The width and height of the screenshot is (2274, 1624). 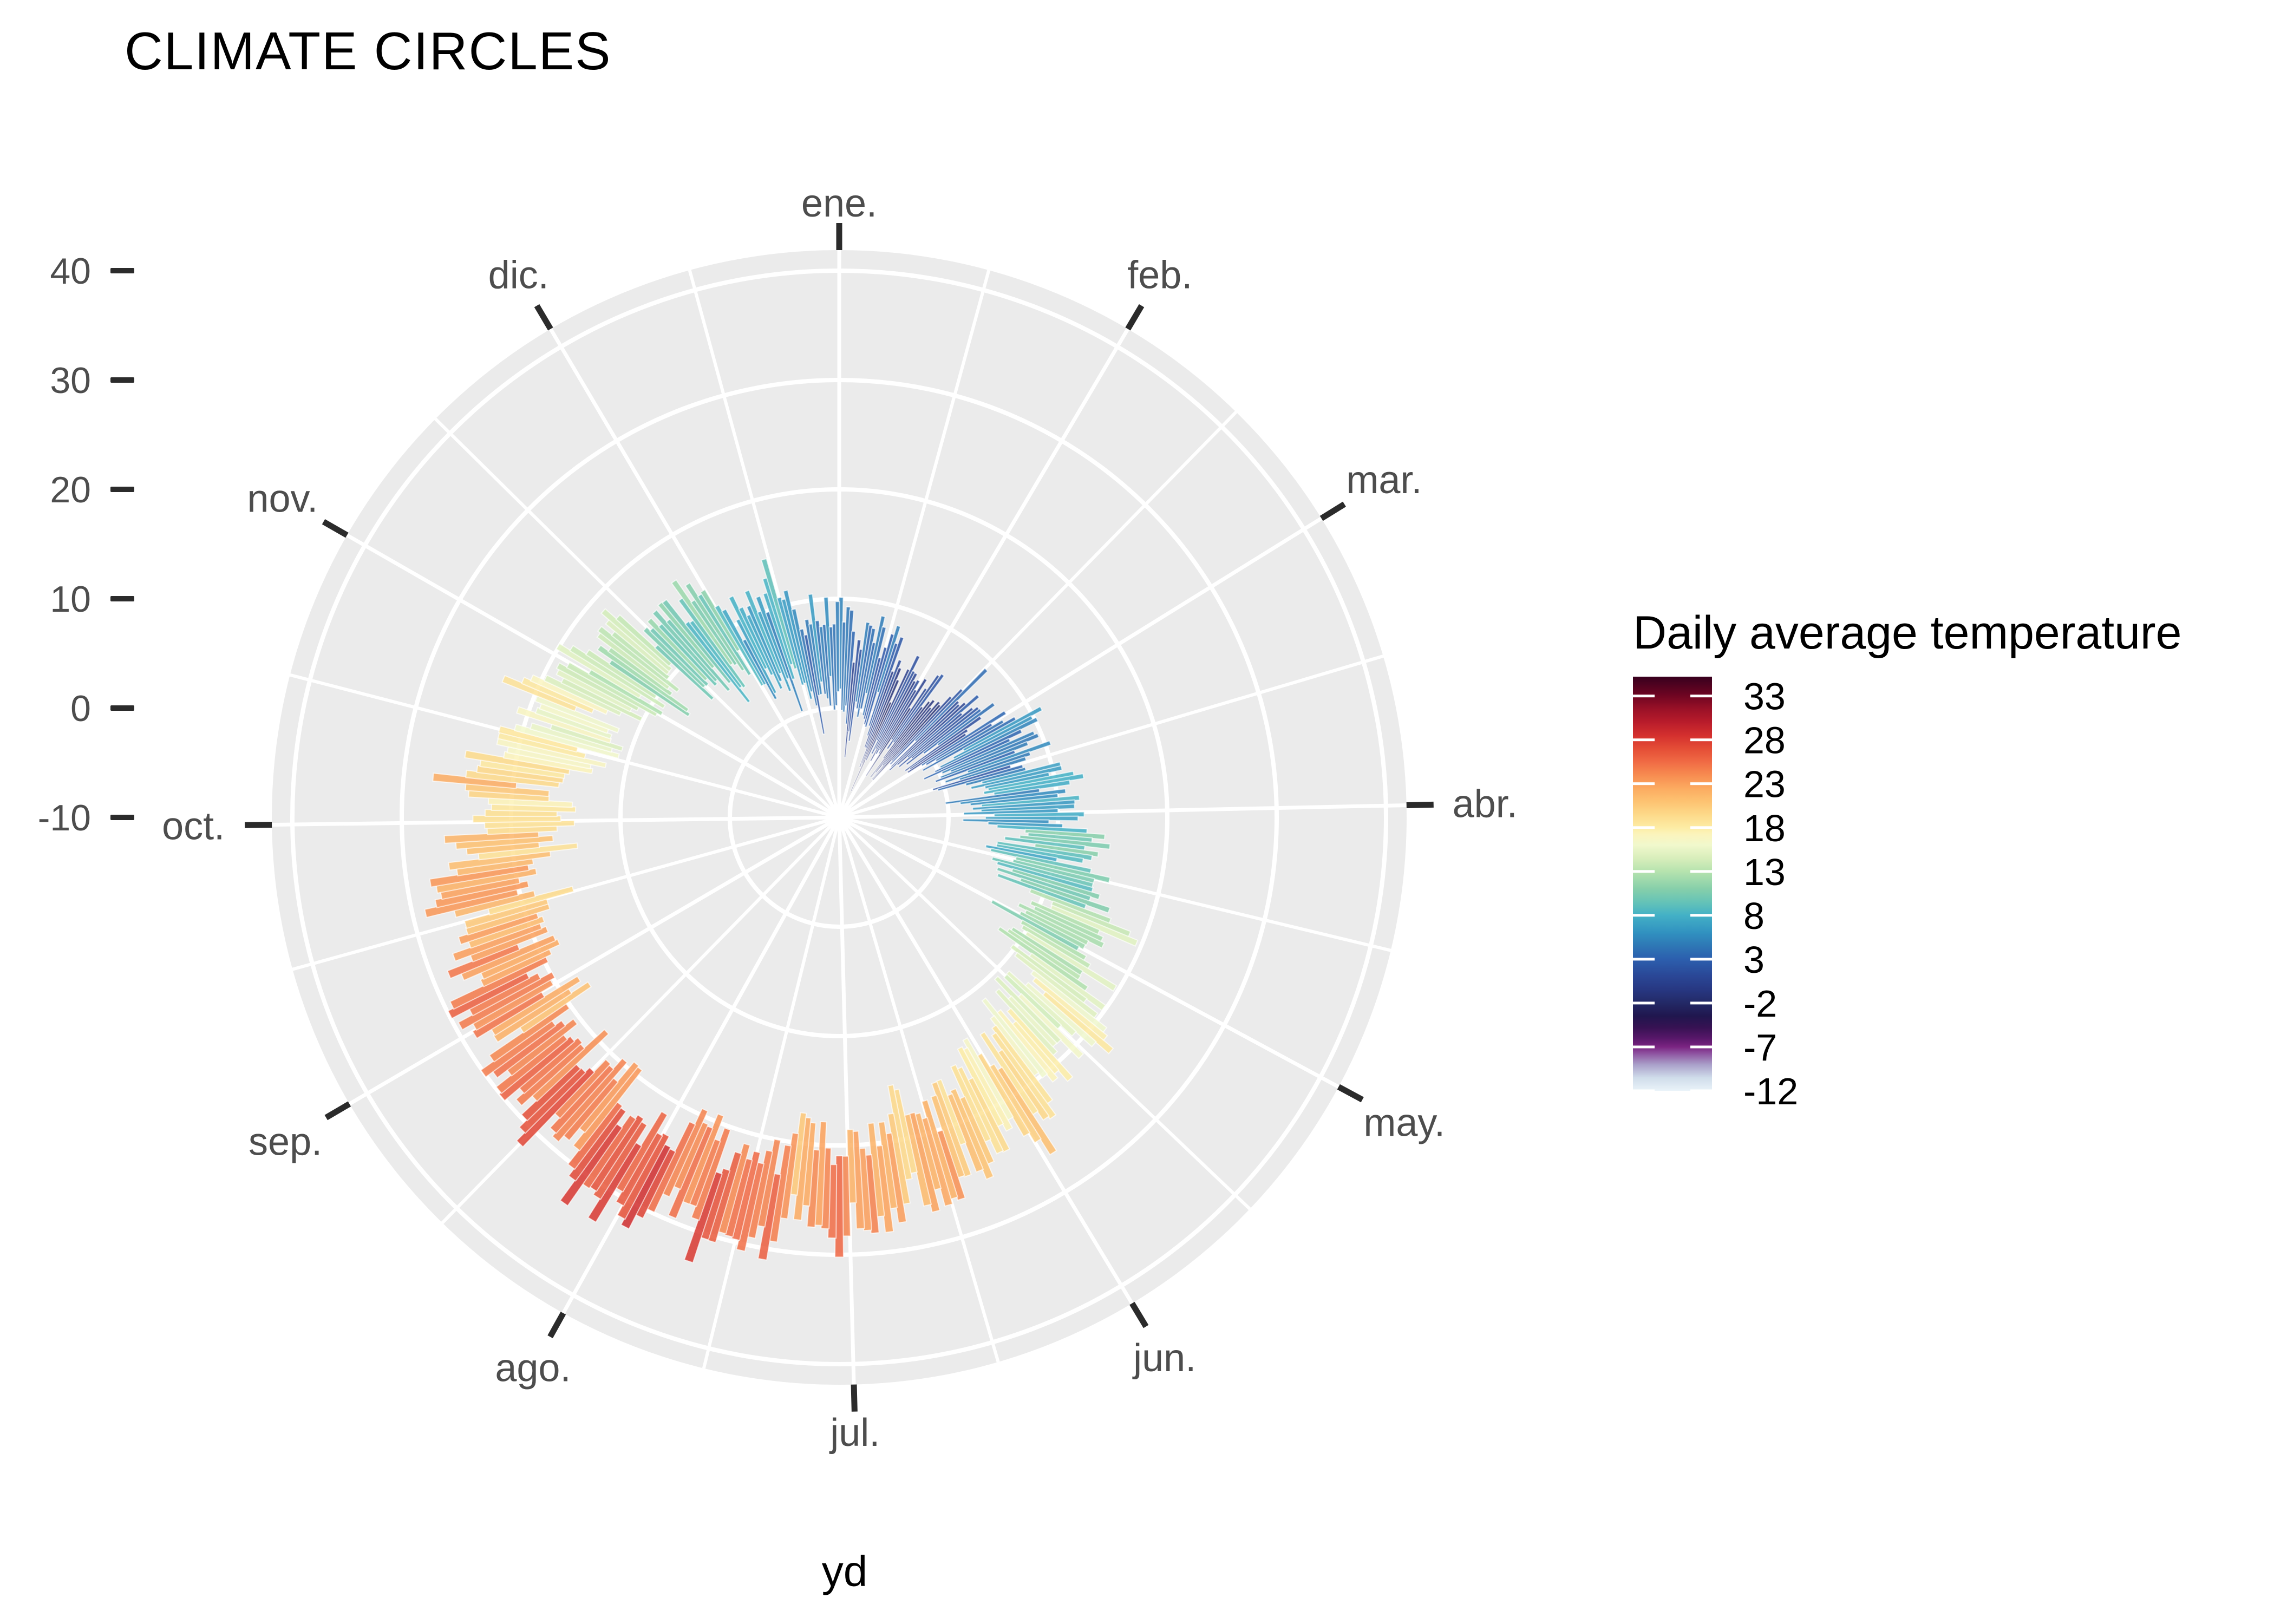 I want to click on legend-tick-label-23: 23, so click(x=1765, y=784).